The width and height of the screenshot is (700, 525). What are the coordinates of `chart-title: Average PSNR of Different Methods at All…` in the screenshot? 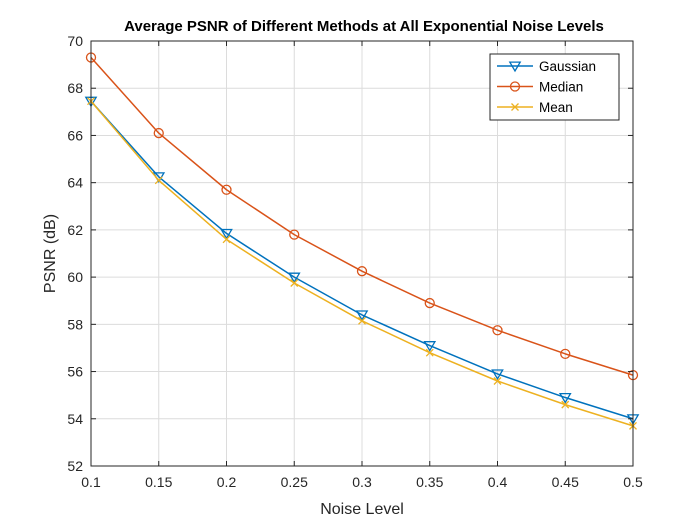 It's located at (364, 26).